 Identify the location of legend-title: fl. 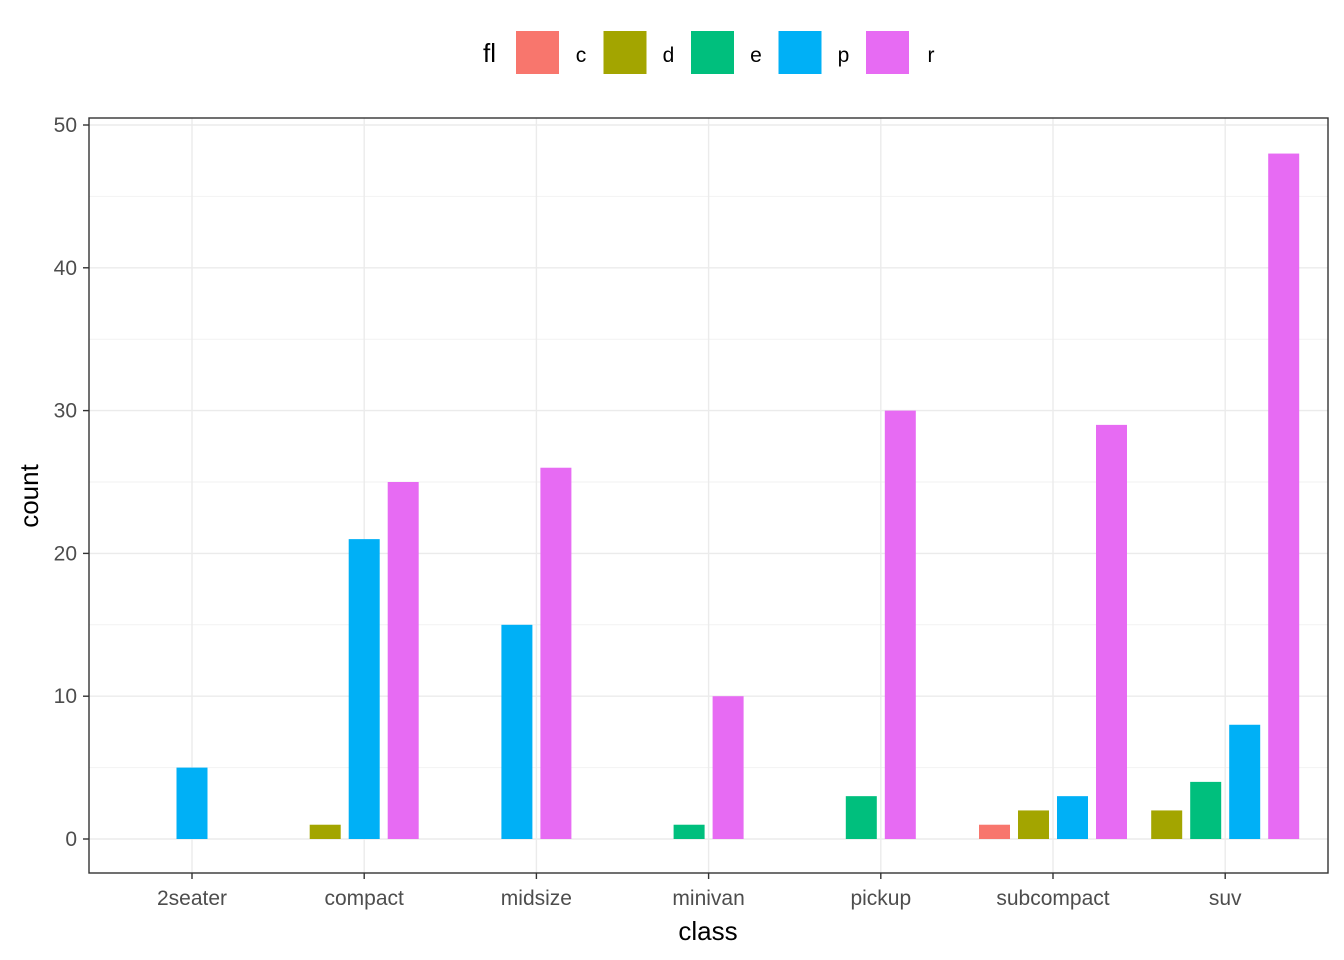
(489, 53).